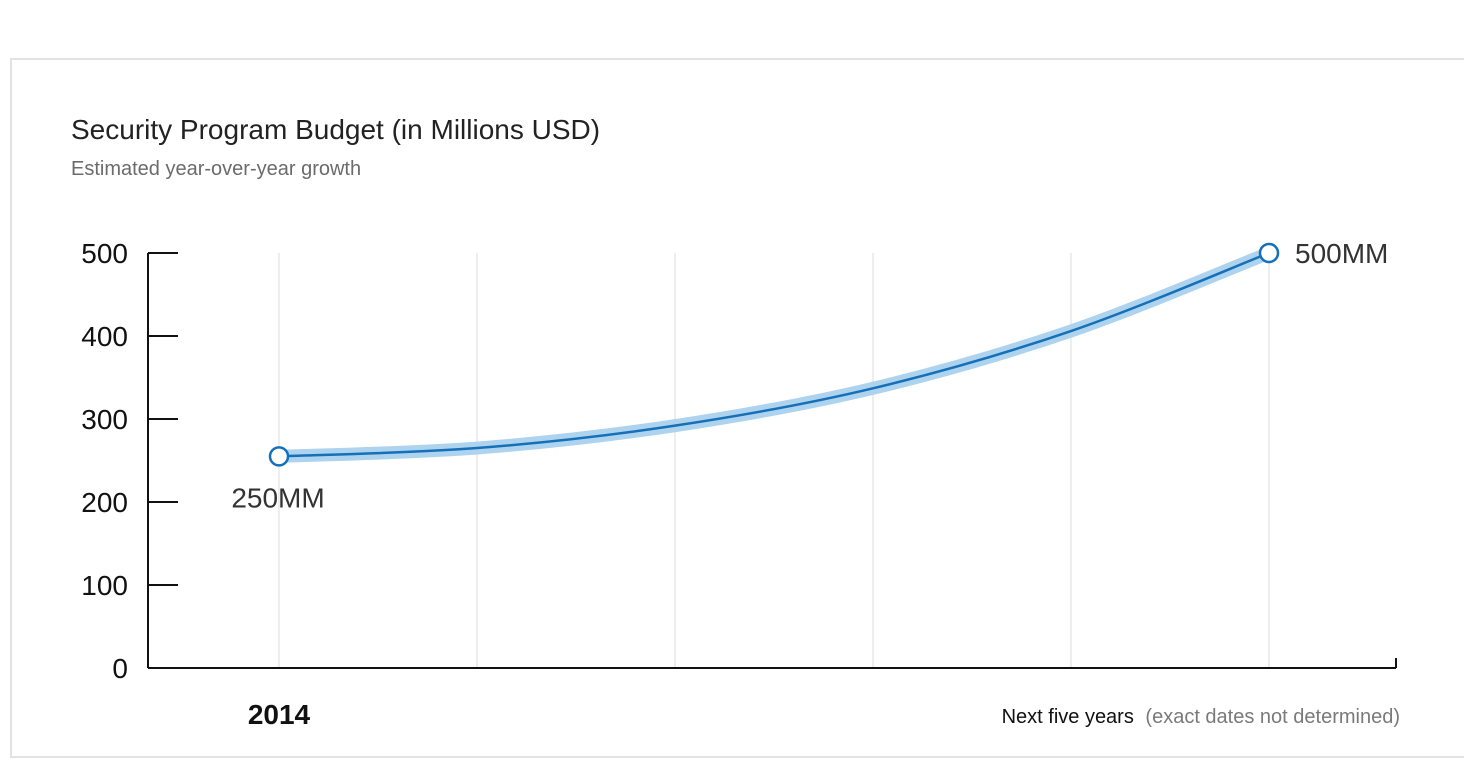  What do you see at coordinates (104, 253) in the screenshot?
I see `y-tick-label: 500` at bounding box center [104, 253].